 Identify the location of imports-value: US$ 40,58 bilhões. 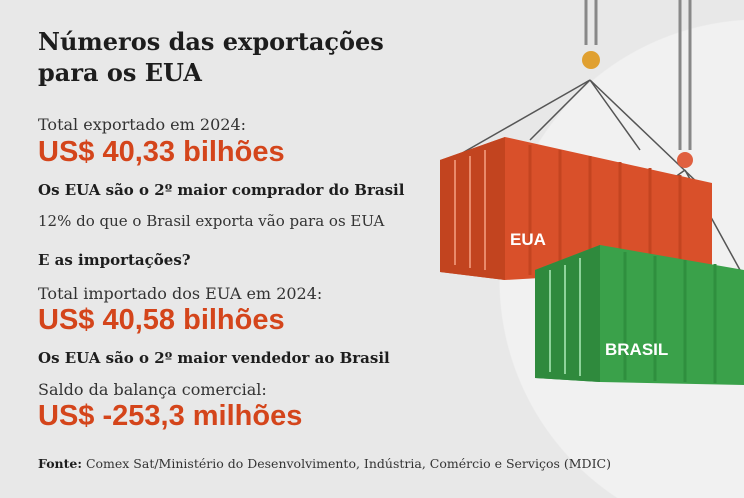
(161, 320).